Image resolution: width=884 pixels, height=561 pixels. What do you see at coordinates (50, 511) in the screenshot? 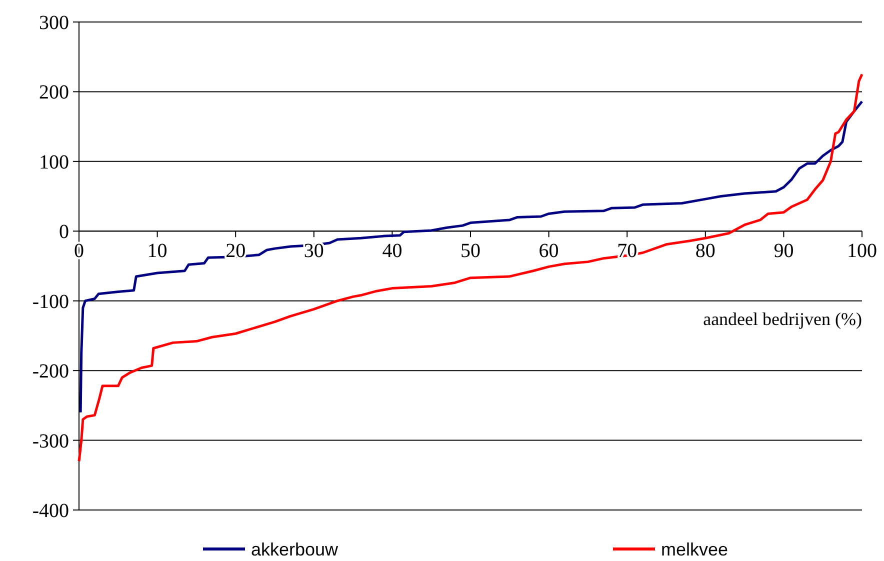
I see `y-tick-label: -400` at bounding box center [50, 511].